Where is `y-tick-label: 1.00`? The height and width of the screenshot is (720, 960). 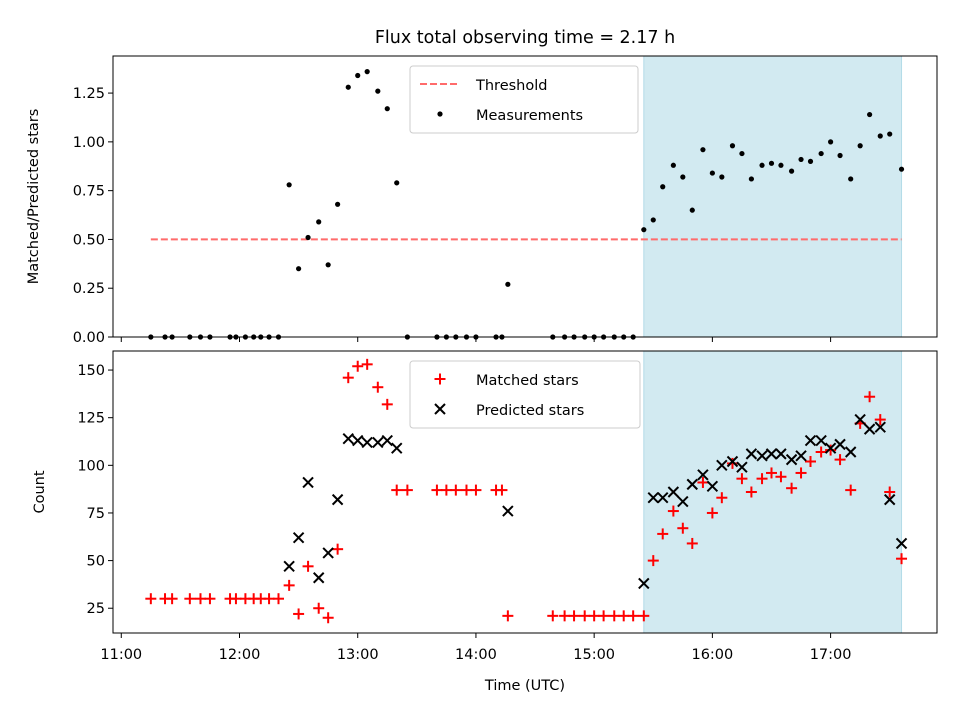 y-tick-label: 1.00 is located at coordinates (89, 143).